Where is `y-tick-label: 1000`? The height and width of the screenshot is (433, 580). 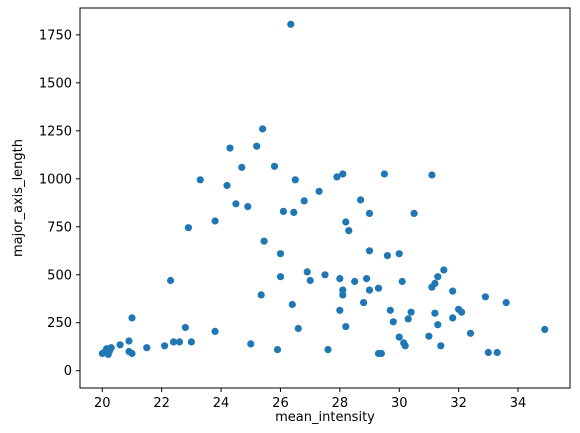 y-tick-label: 1000 is located at coordinates (55, 179).